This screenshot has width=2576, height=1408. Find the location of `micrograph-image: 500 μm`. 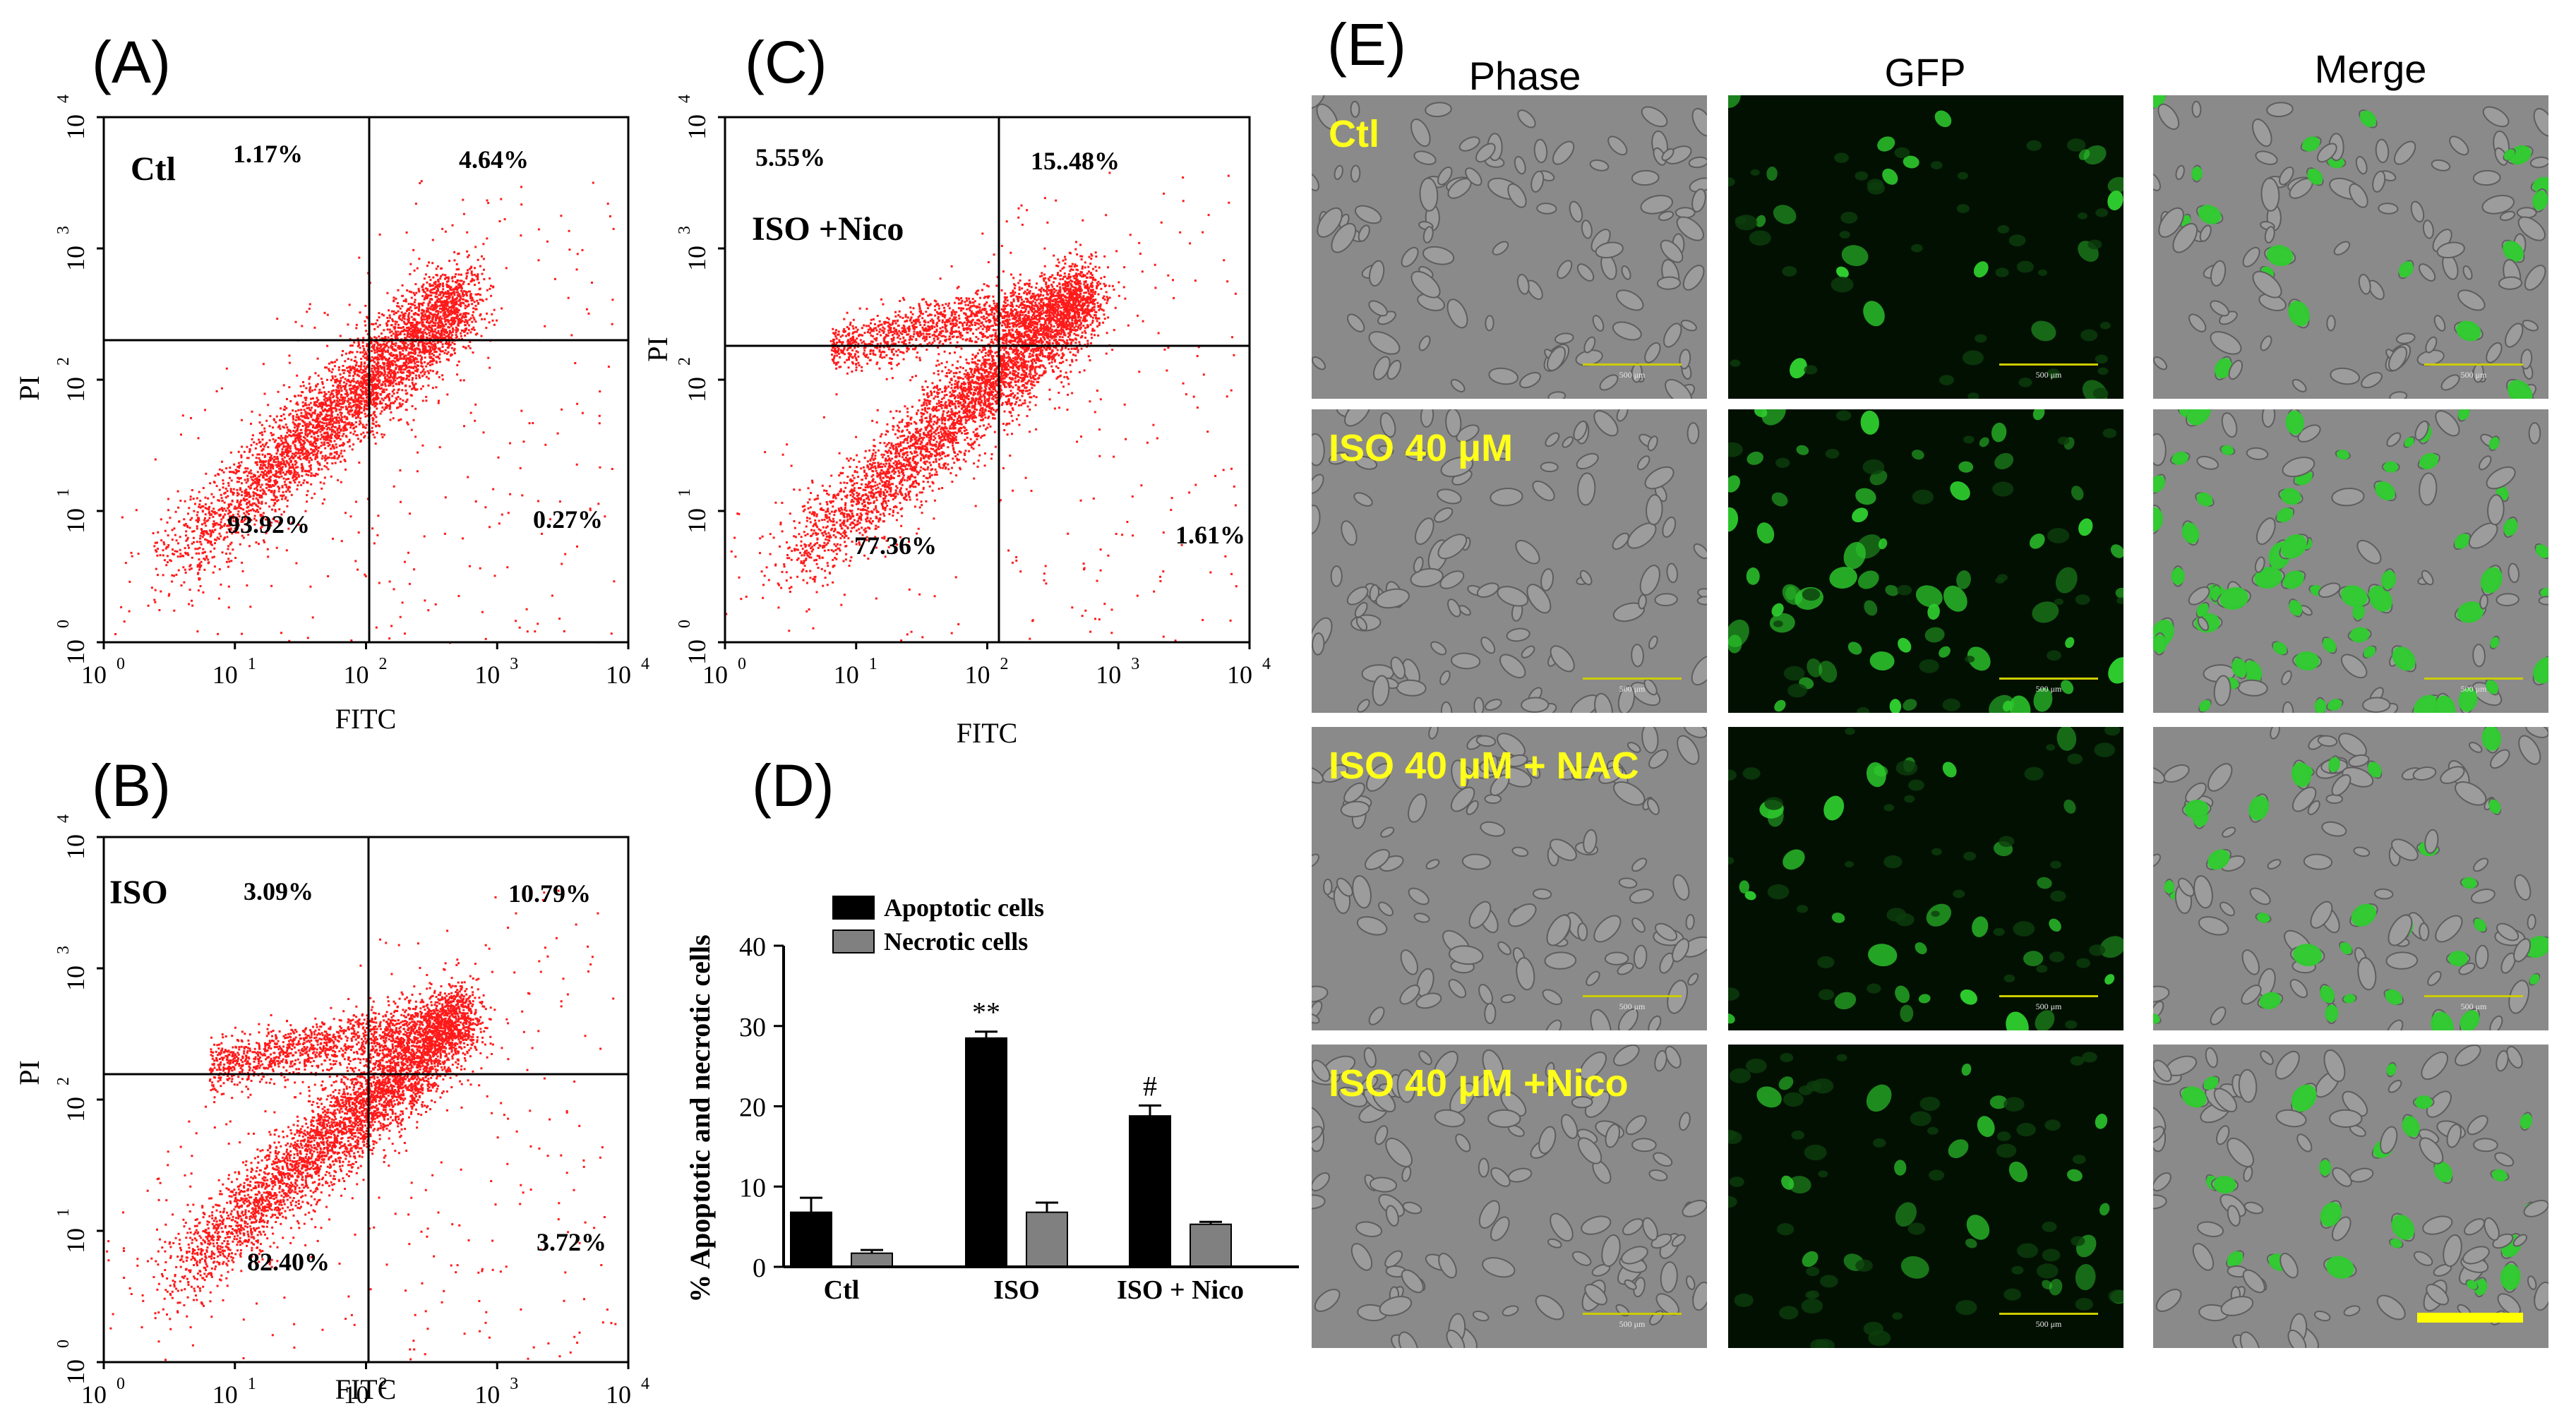

micrograph-image: 500 μm is located at coordinates (2350, 561).